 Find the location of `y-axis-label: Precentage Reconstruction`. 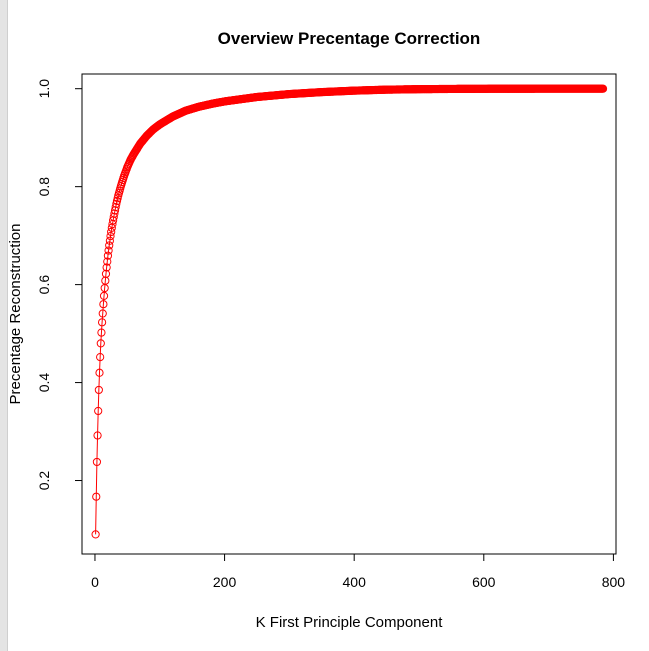

y-axis-label: Precentage Reconstruction is located at coordinates (15, 314).